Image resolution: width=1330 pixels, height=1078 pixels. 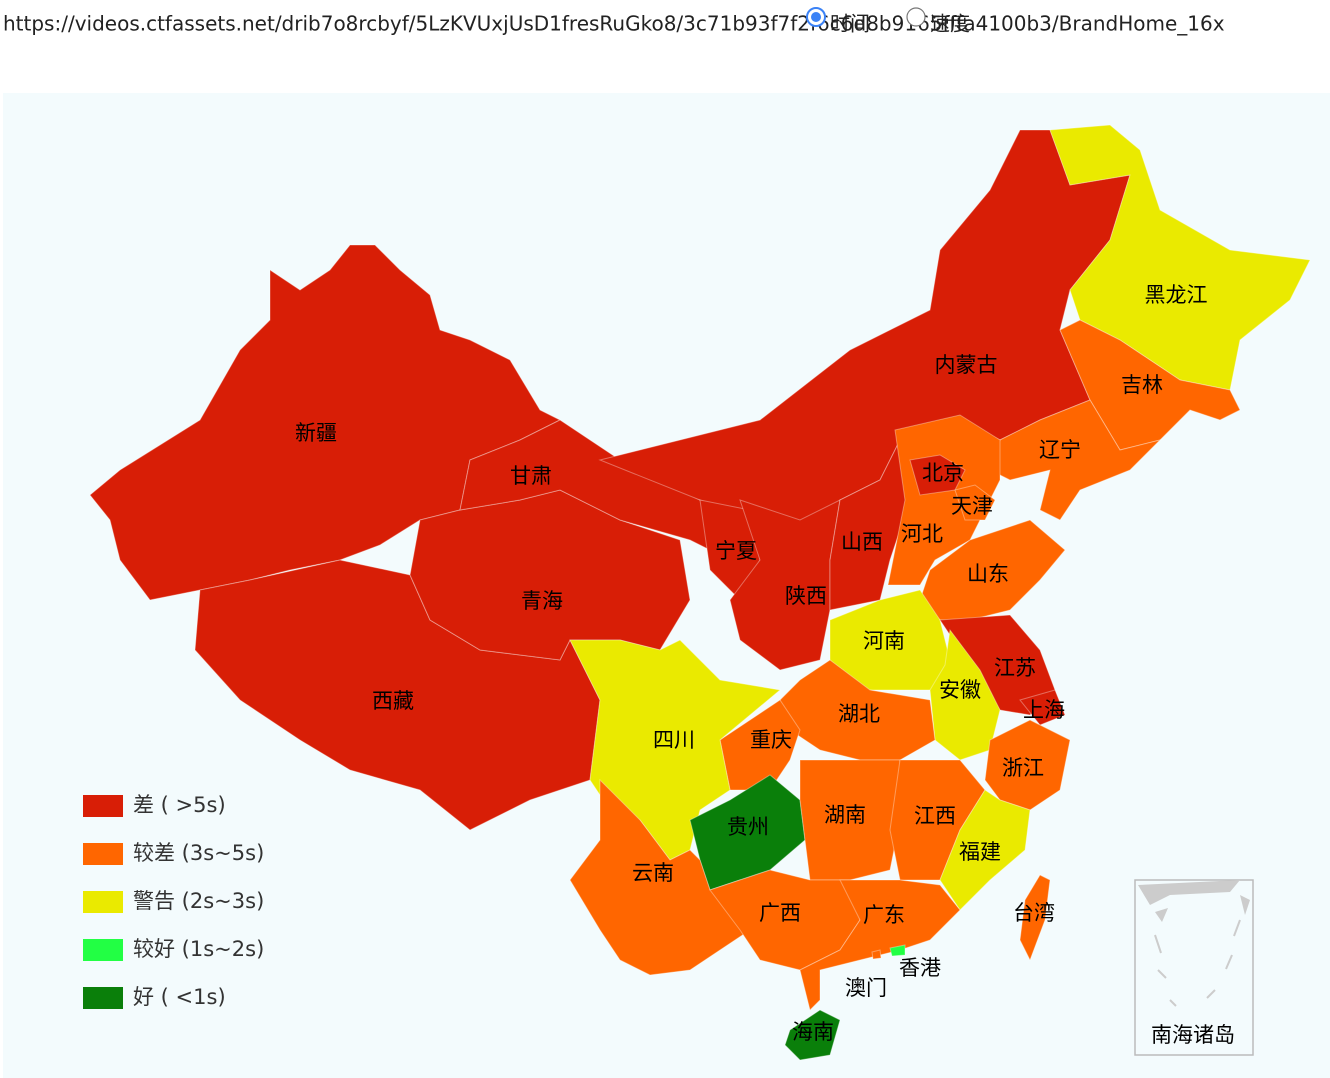 I want to click on province-label: 山西, so click(x=862, y=542).